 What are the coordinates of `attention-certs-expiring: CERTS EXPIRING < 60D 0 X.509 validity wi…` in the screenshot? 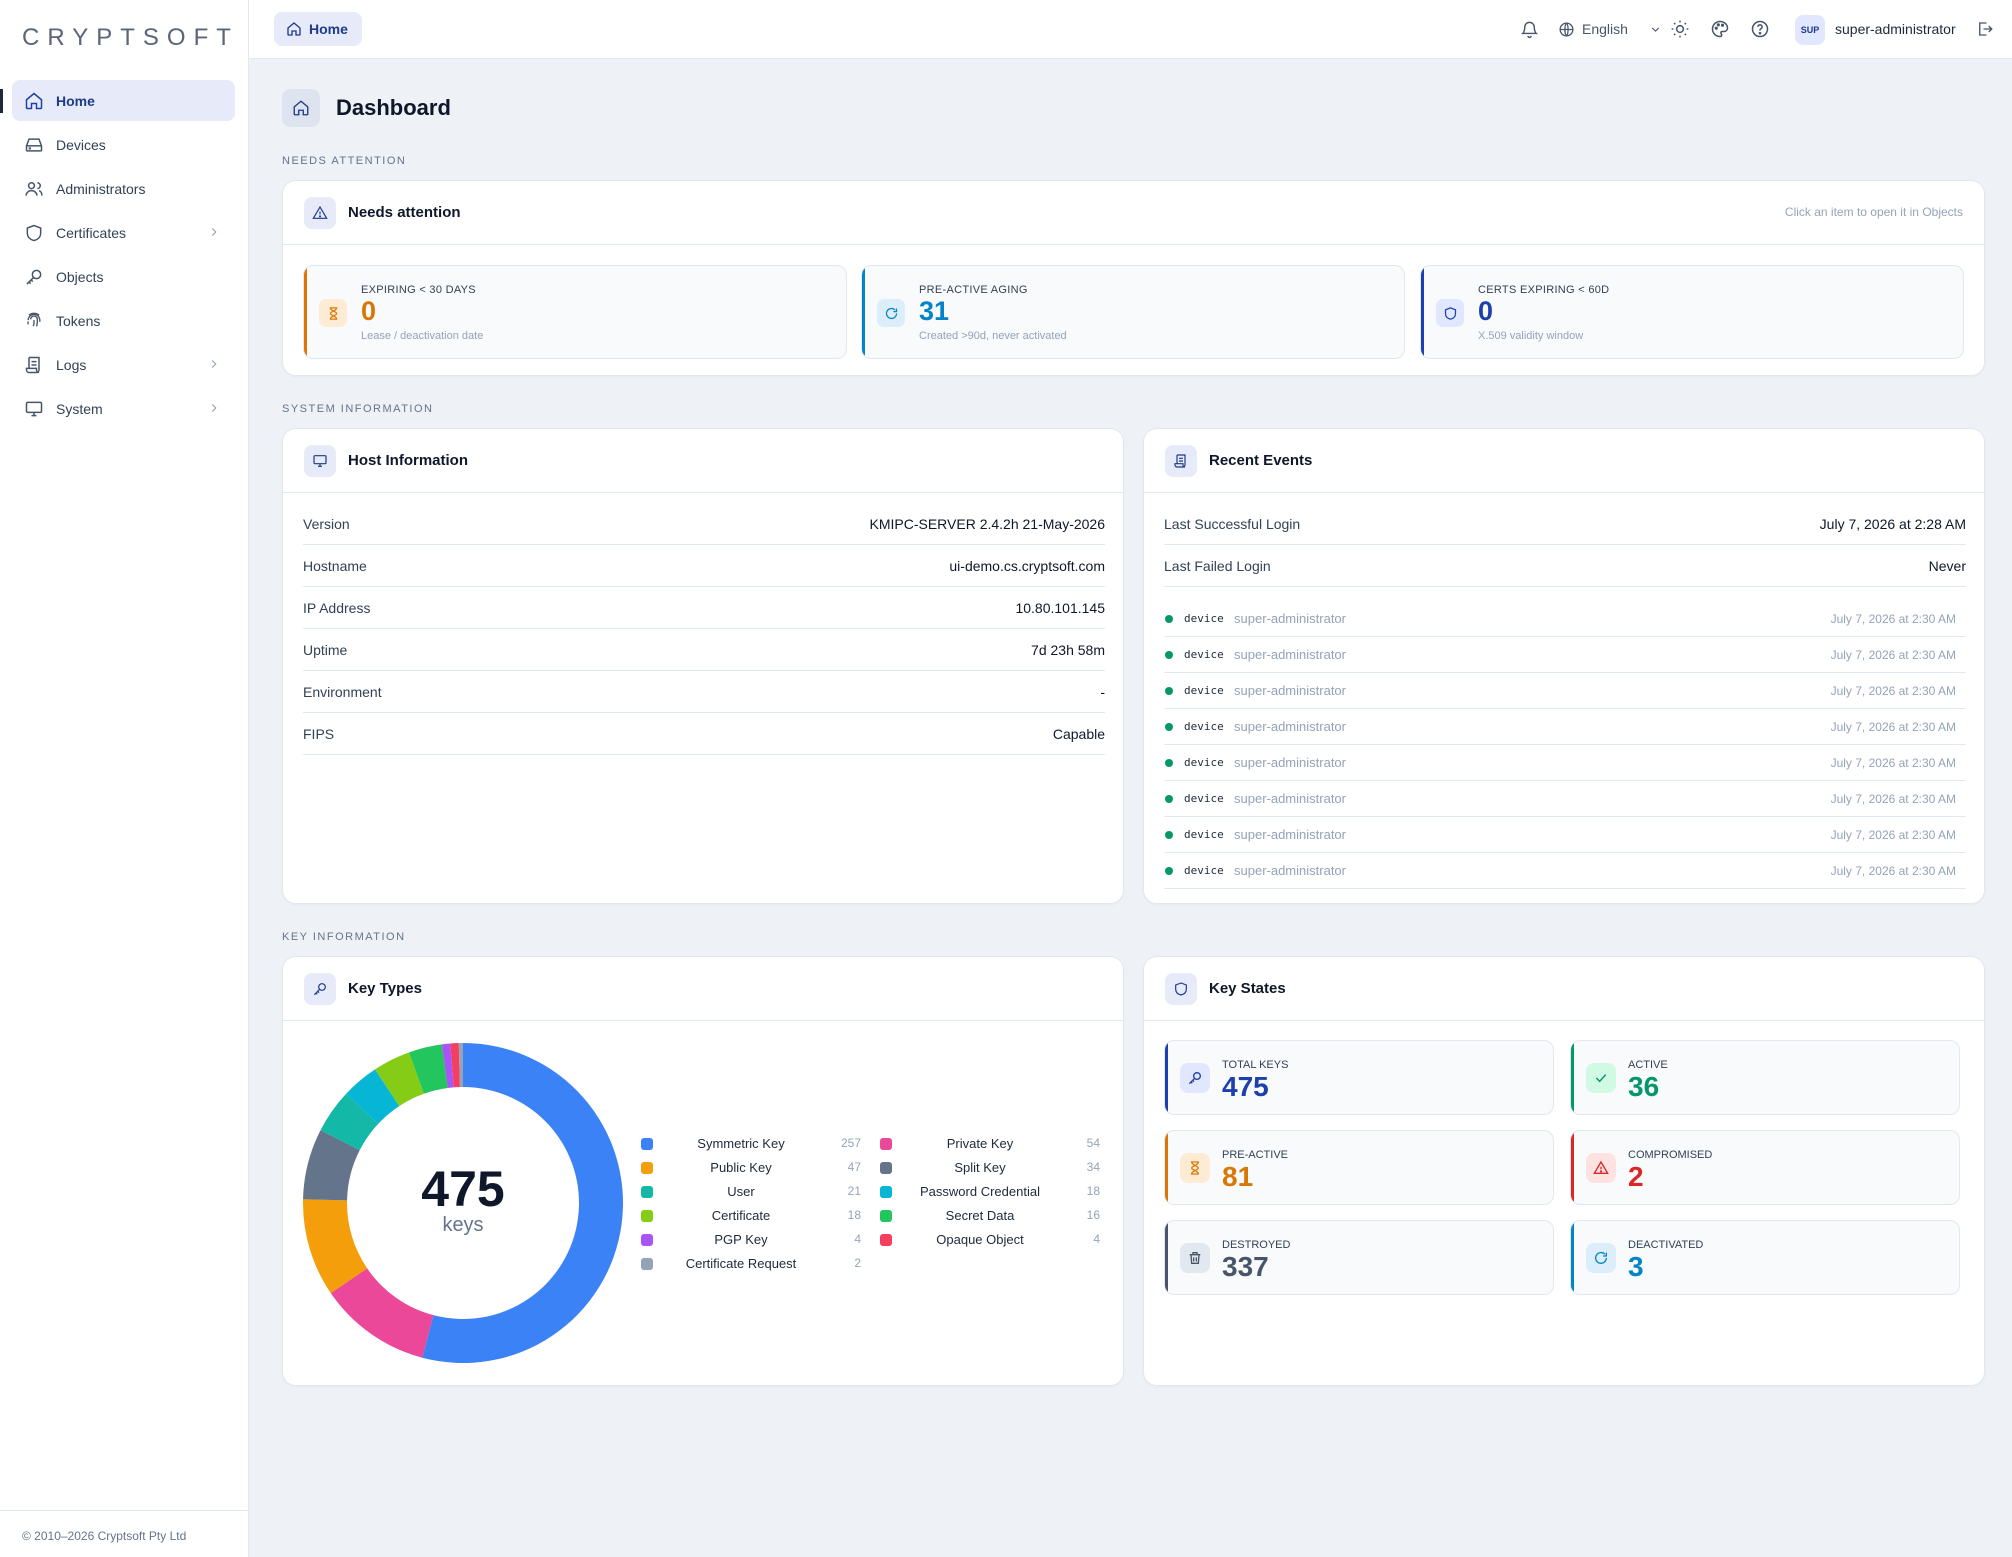 It's located at (1692, 312).